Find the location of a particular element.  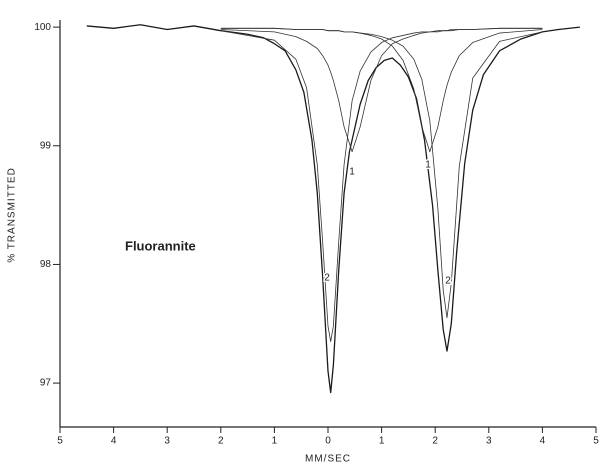

y-tick-label: 100 is located at coordinates (42, 27).